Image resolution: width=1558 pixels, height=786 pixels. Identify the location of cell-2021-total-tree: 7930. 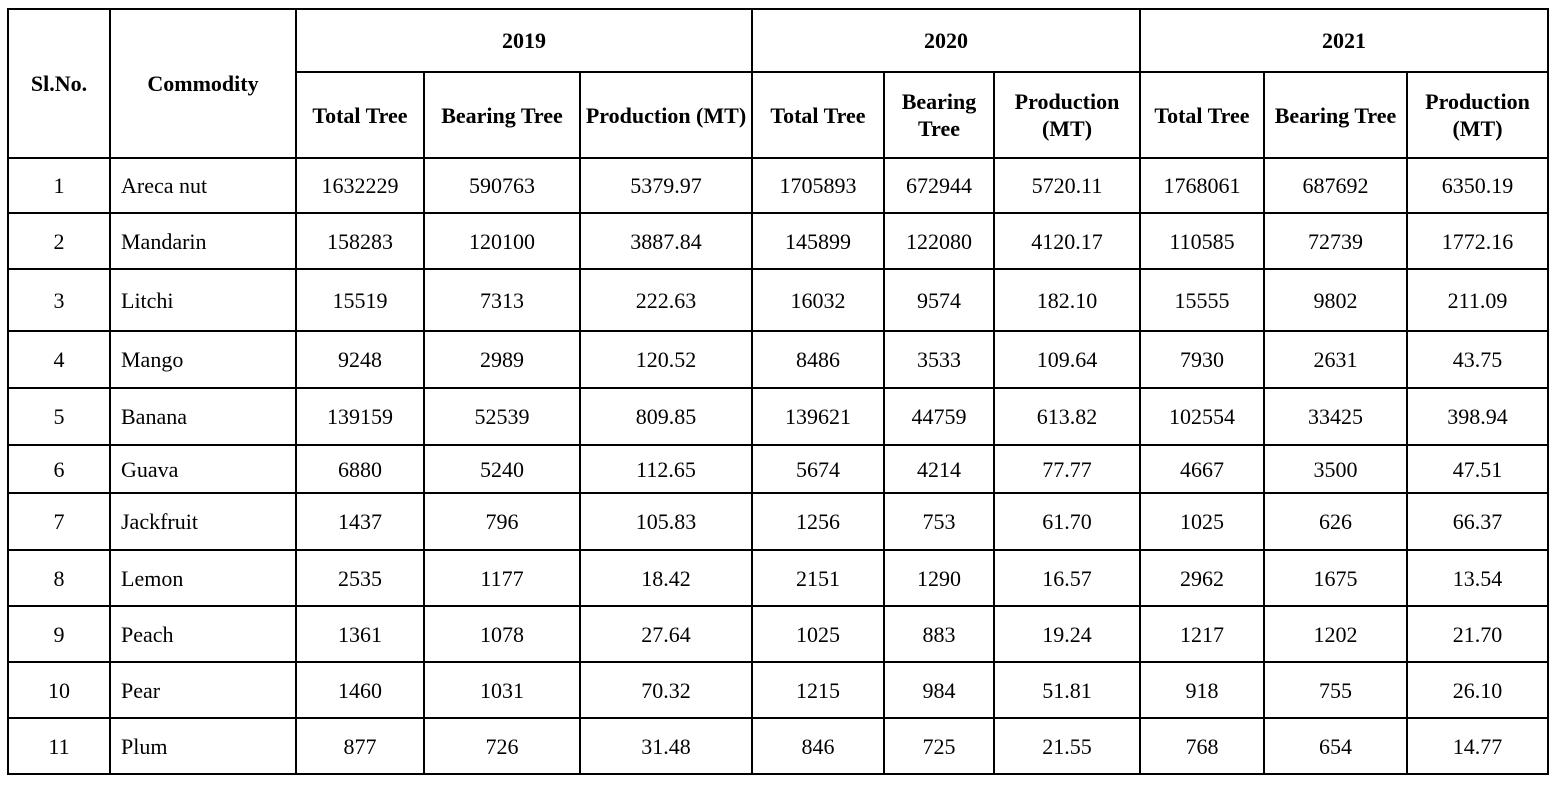
(1202, 359).